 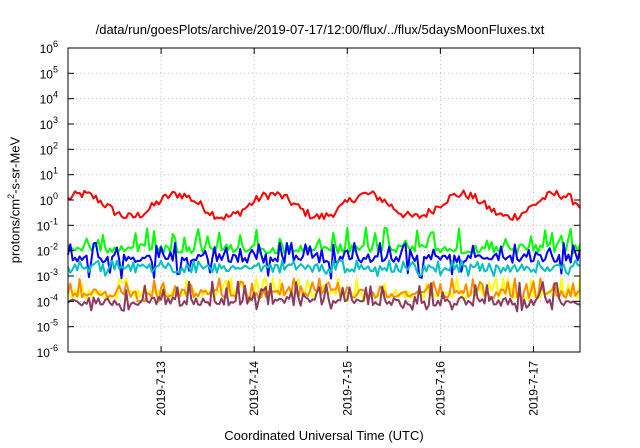 I want to click on y-tick-label: 10⁻³, so click(x=47, y=275).